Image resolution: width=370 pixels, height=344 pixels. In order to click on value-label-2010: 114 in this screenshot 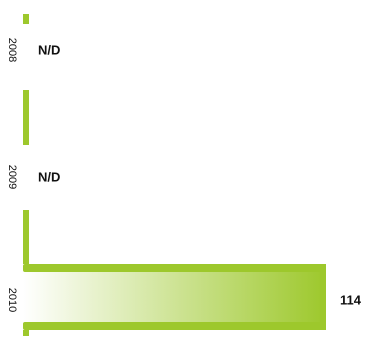, I will do `click(351, 300)`.